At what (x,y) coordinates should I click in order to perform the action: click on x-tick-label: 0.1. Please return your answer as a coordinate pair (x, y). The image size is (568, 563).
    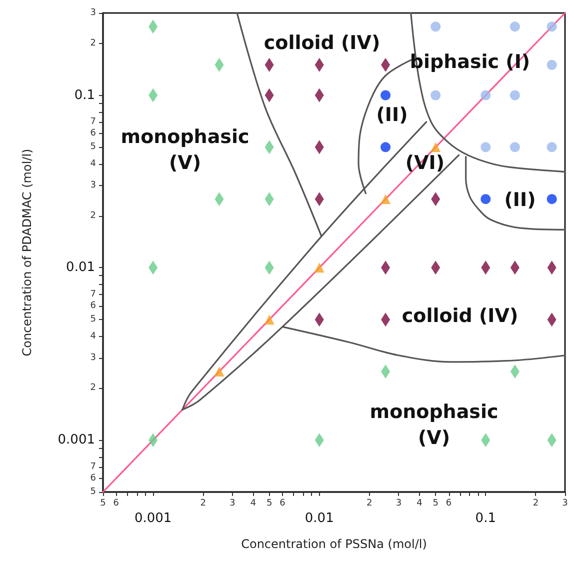
    Looking at the image, I should click on (485, 518).